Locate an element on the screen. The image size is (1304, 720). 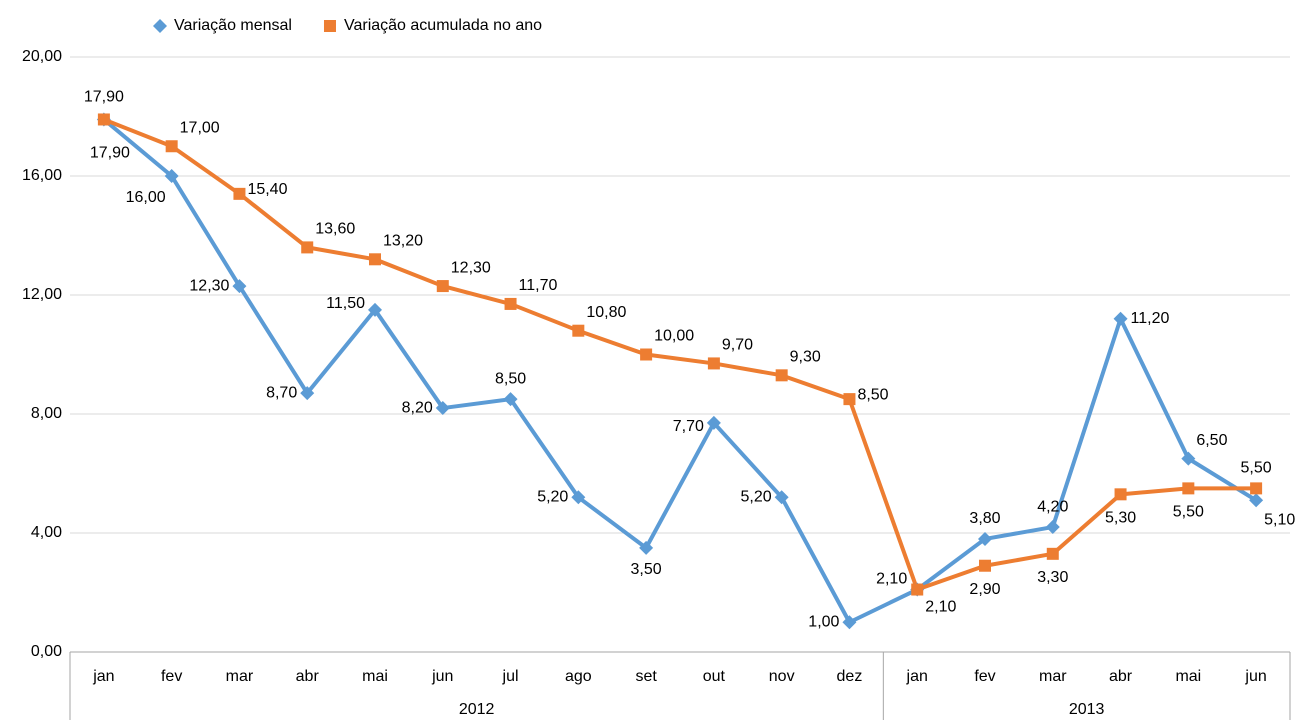
data-label: 17,00 is located at coordinates (200, 127).